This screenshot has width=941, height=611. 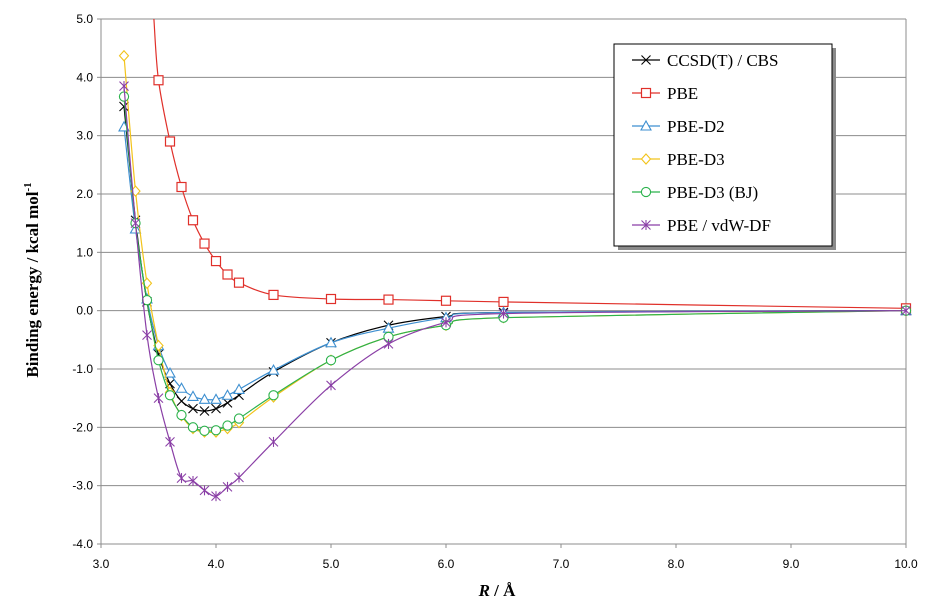 I want to click on x-tick-label: 4.0, so click(x=216, y=564).